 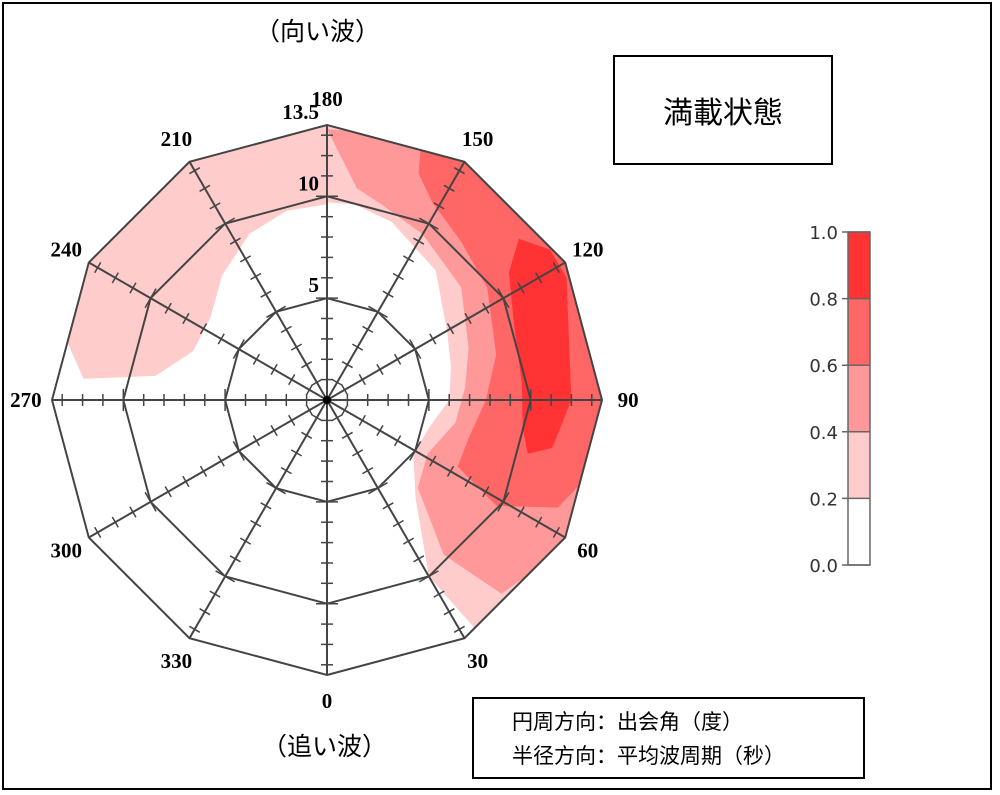 What do you see at coordinates (318, 31) in the screenshot?
I see `head-sea-label: （向い波）` at bounding box center [318, 31].